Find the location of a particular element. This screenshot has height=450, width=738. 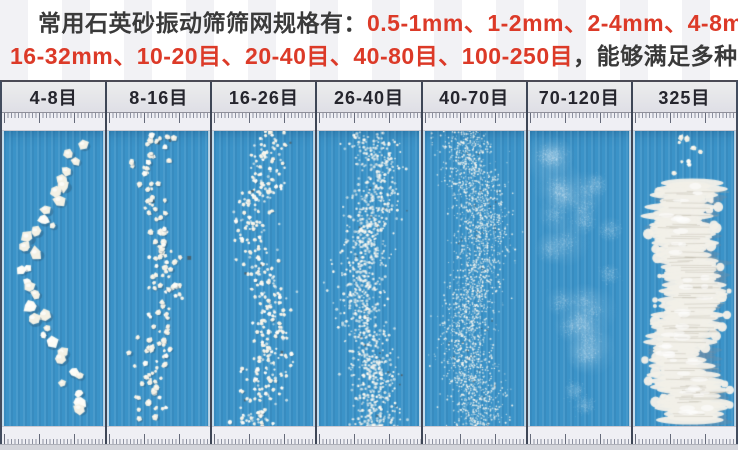

column-header: 8-16目 is located at coordinates (159, 97).